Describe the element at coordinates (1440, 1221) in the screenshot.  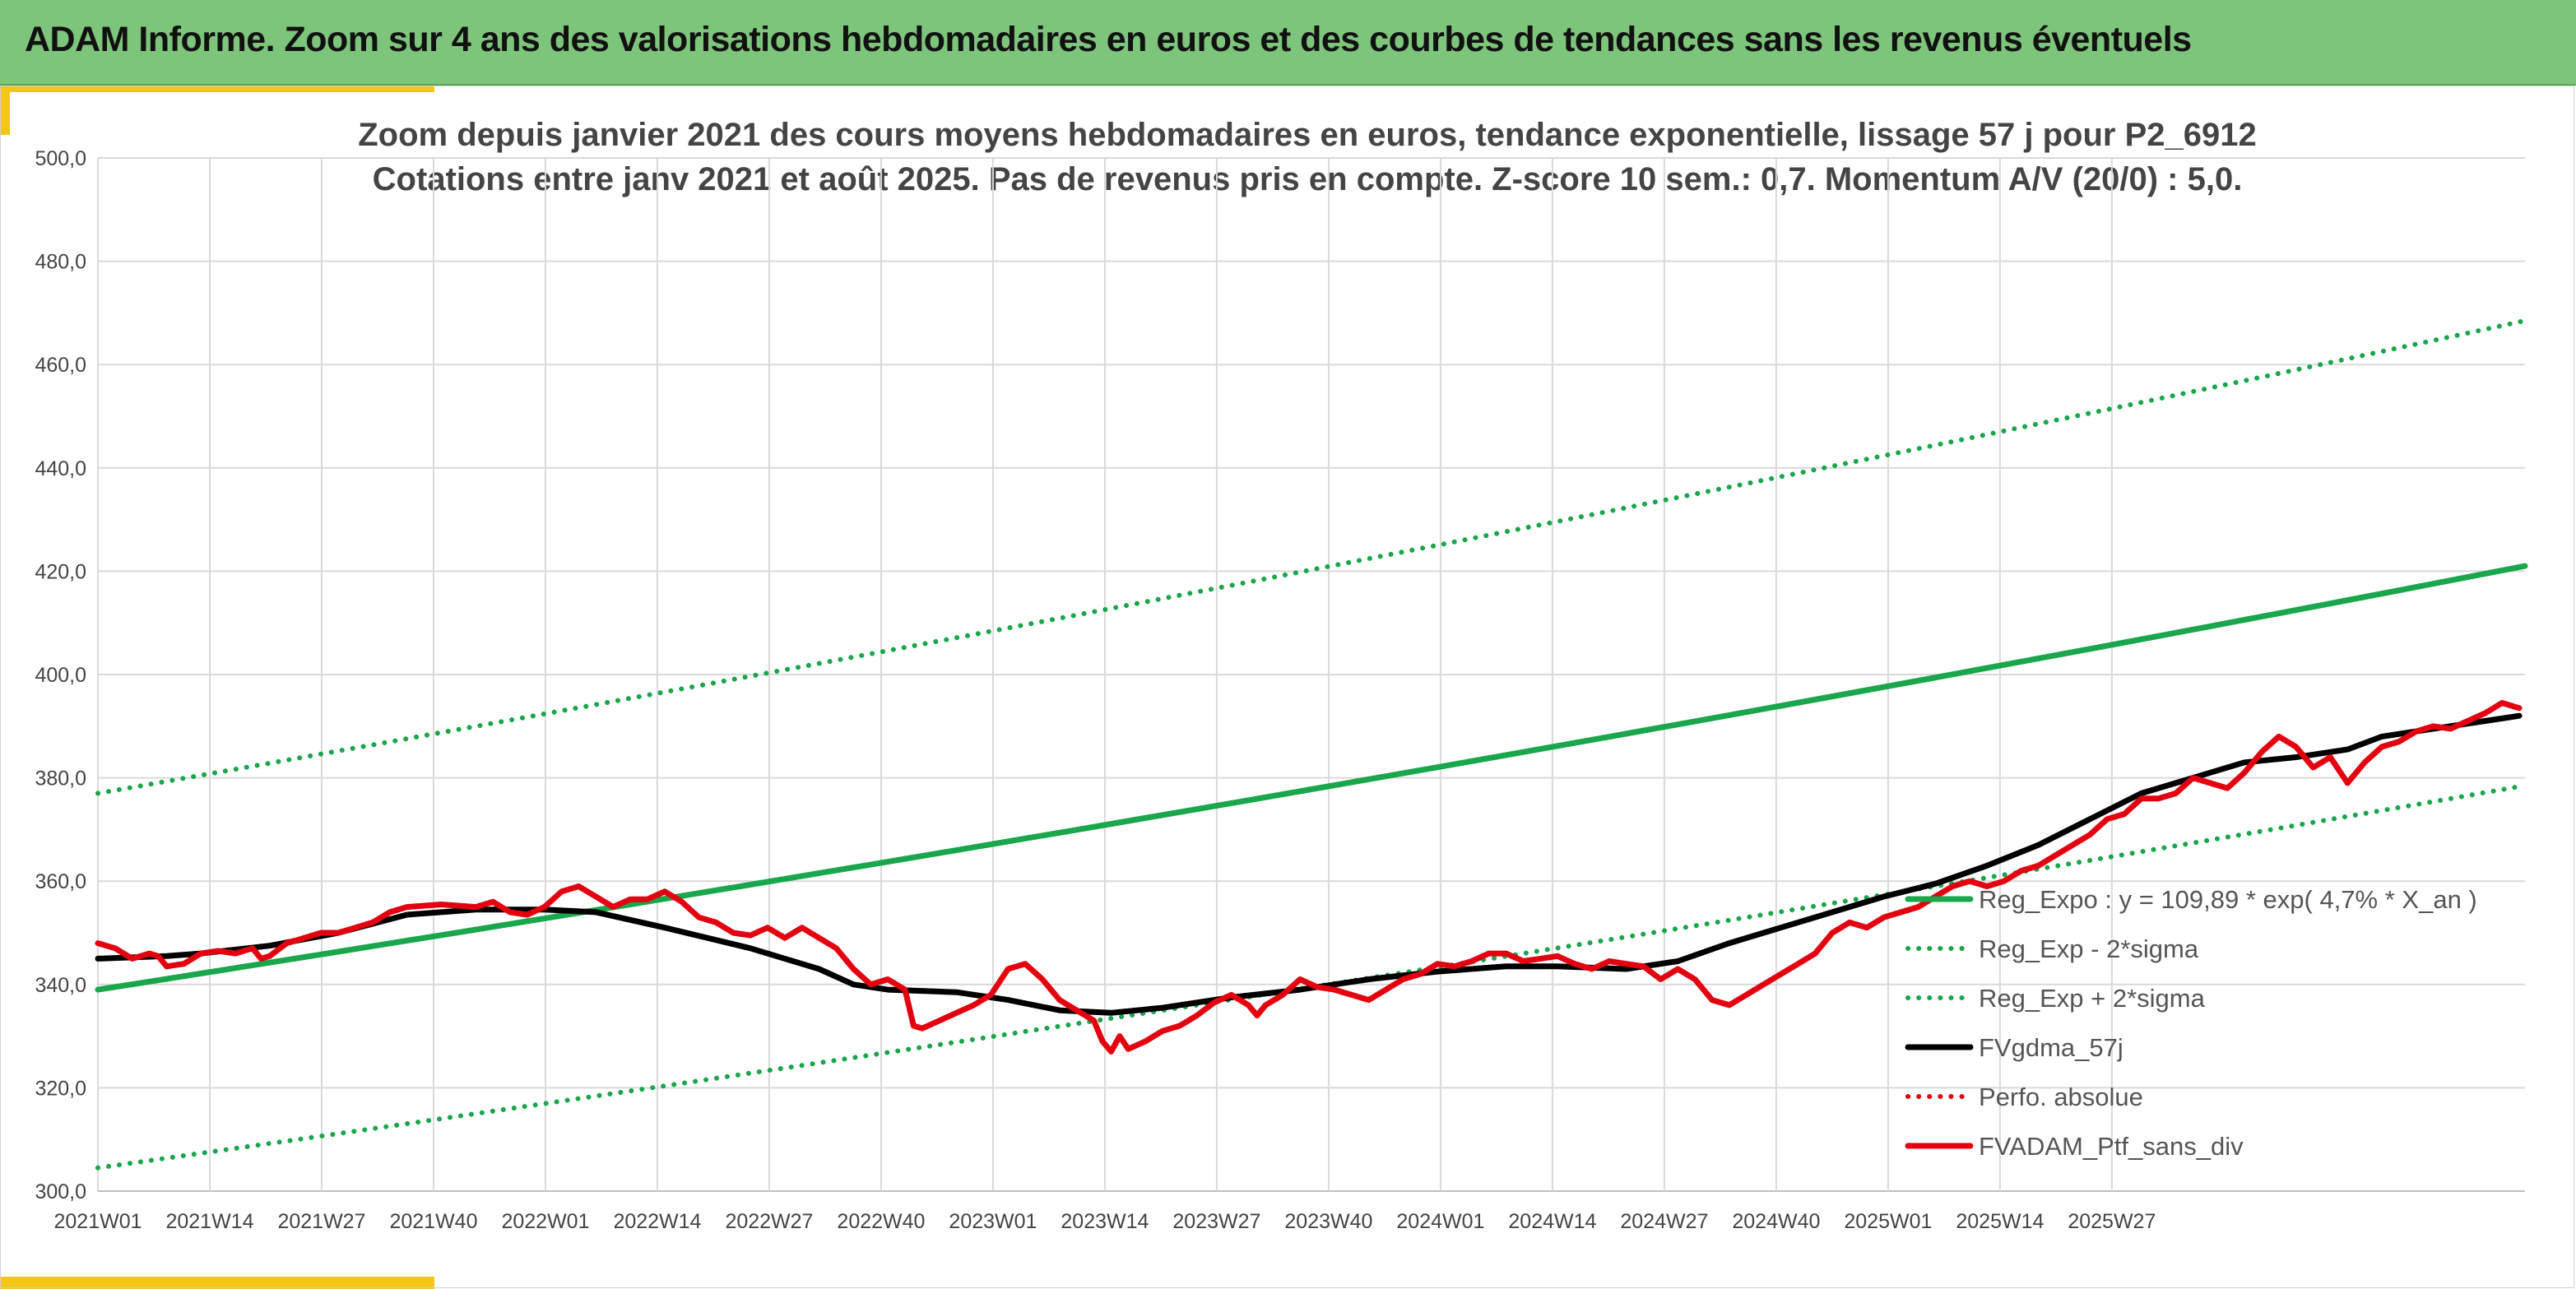
I see `x-tick-label: 2024W01` at that location.